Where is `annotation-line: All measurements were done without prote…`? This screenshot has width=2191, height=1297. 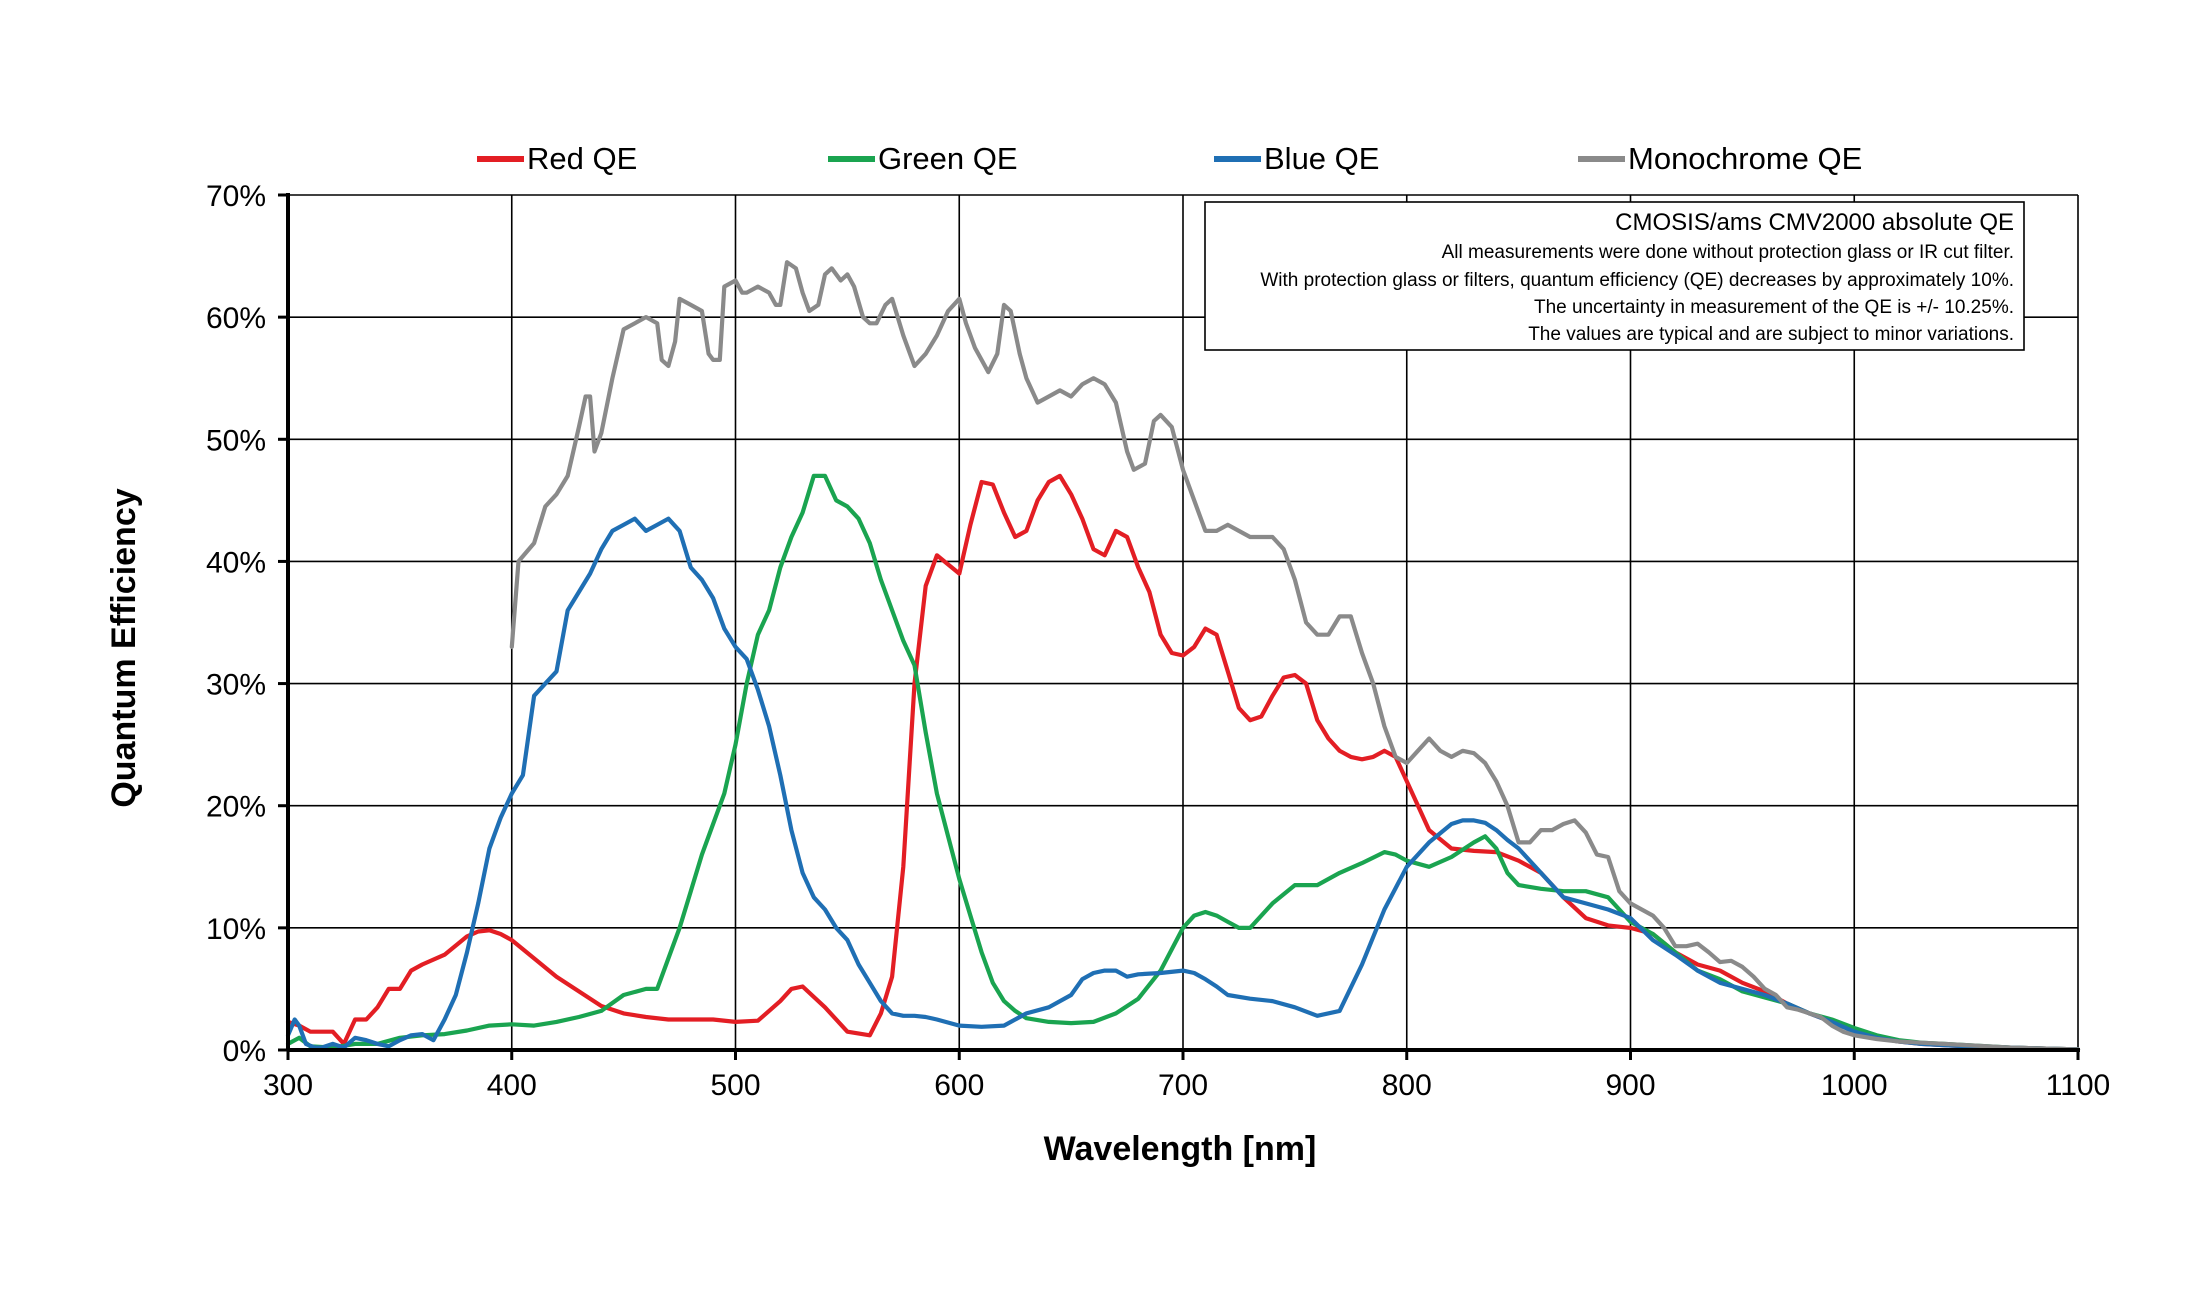
annotation-line: All measurements were done without prote… is located at coordinates (1728, 252).